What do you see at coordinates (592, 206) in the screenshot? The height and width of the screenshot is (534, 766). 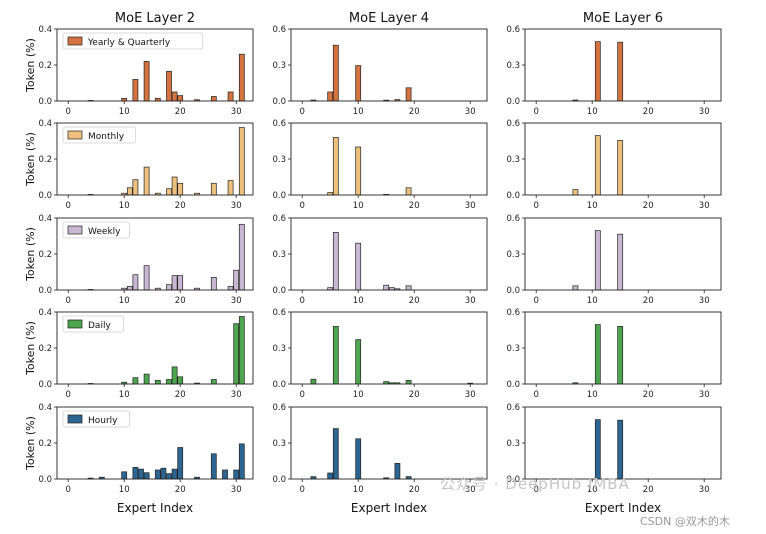 I see `xtick-label-r2c3-10: 10` at bounding box center [592, 206].